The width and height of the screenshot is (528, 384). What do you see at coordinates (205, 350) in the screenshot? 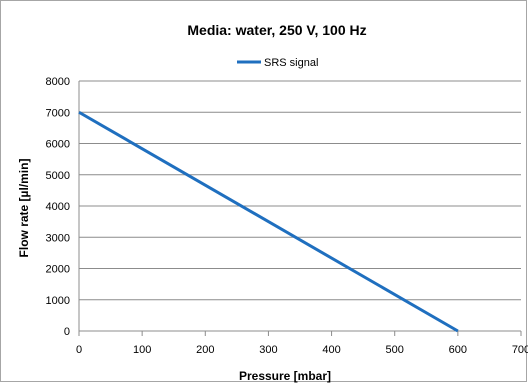
I see `x-tick-label: 200` at bounding box center [205, 350].